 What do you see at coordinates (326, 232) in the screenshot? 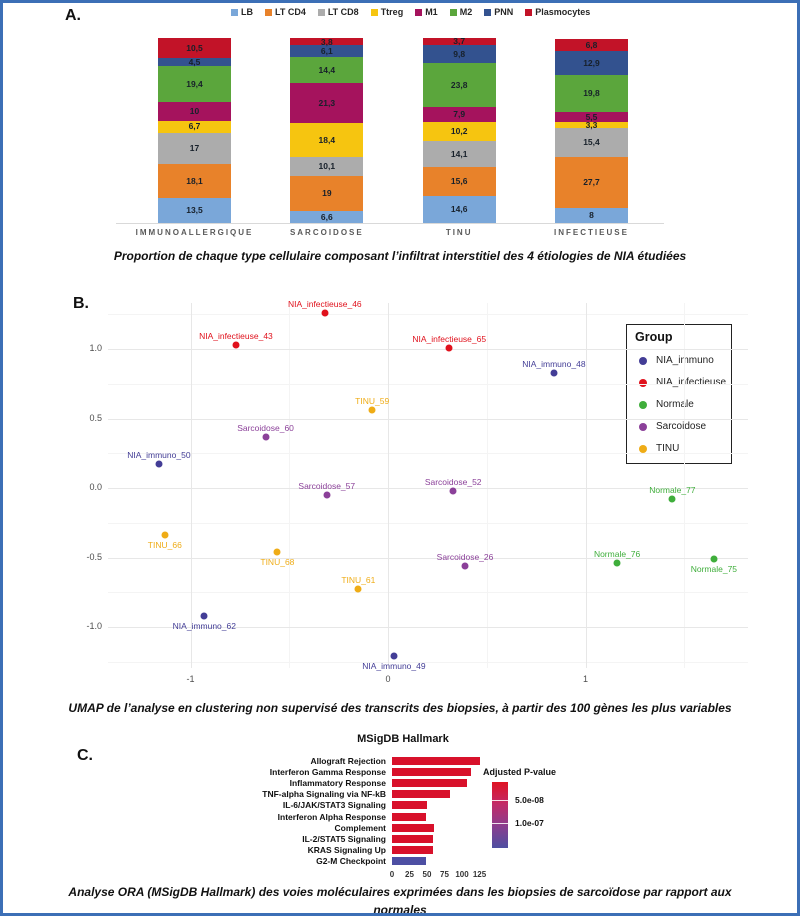
I see `category-label: SARCOIDOSE` at bounding box center [326, 232].